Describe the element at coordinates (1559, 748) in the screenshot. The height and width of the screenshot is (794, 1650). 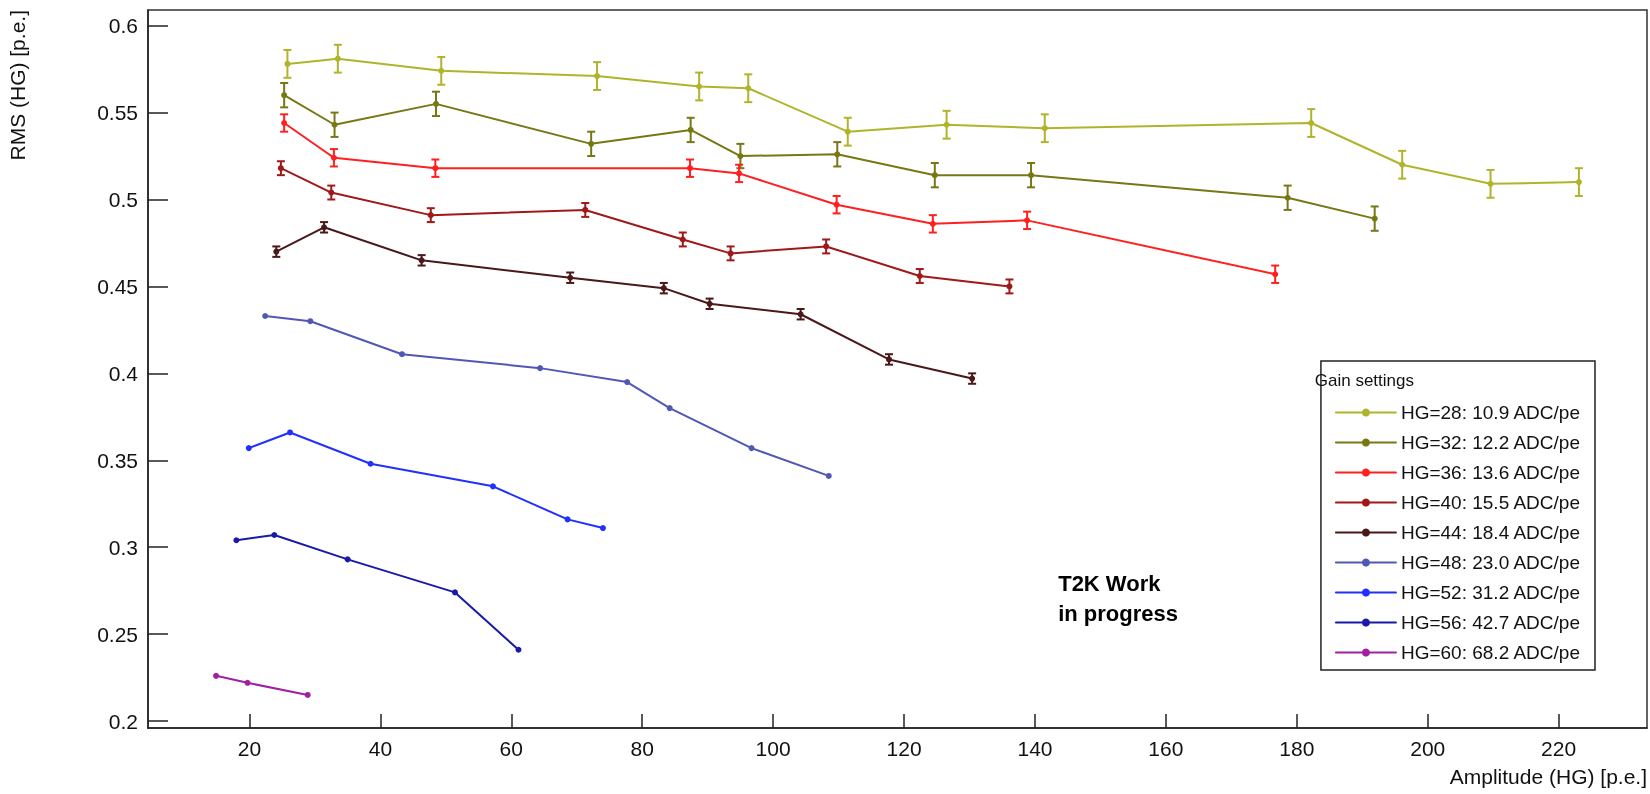
I see `x-tick-label: 220` at that location.